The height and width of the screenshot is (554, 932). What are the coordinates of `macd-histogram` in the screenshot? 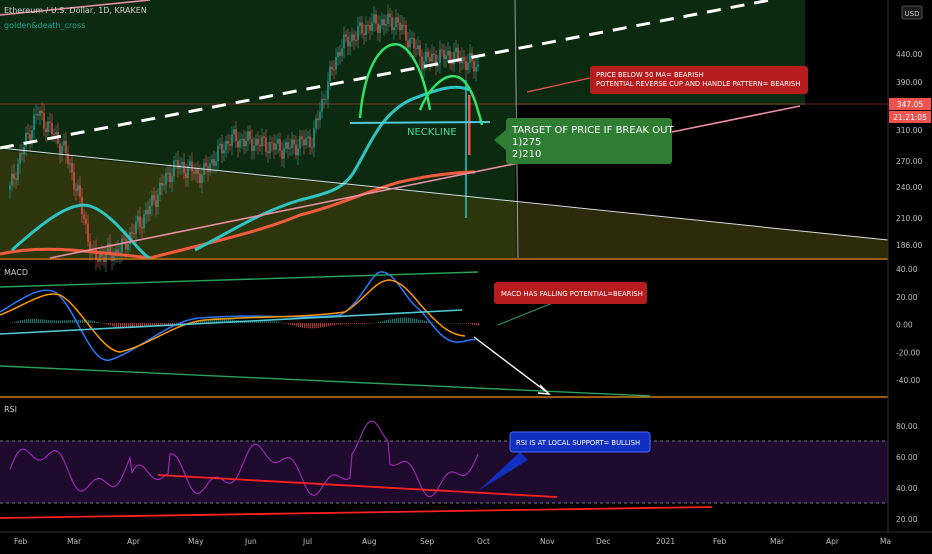 It's located at (245, 323).